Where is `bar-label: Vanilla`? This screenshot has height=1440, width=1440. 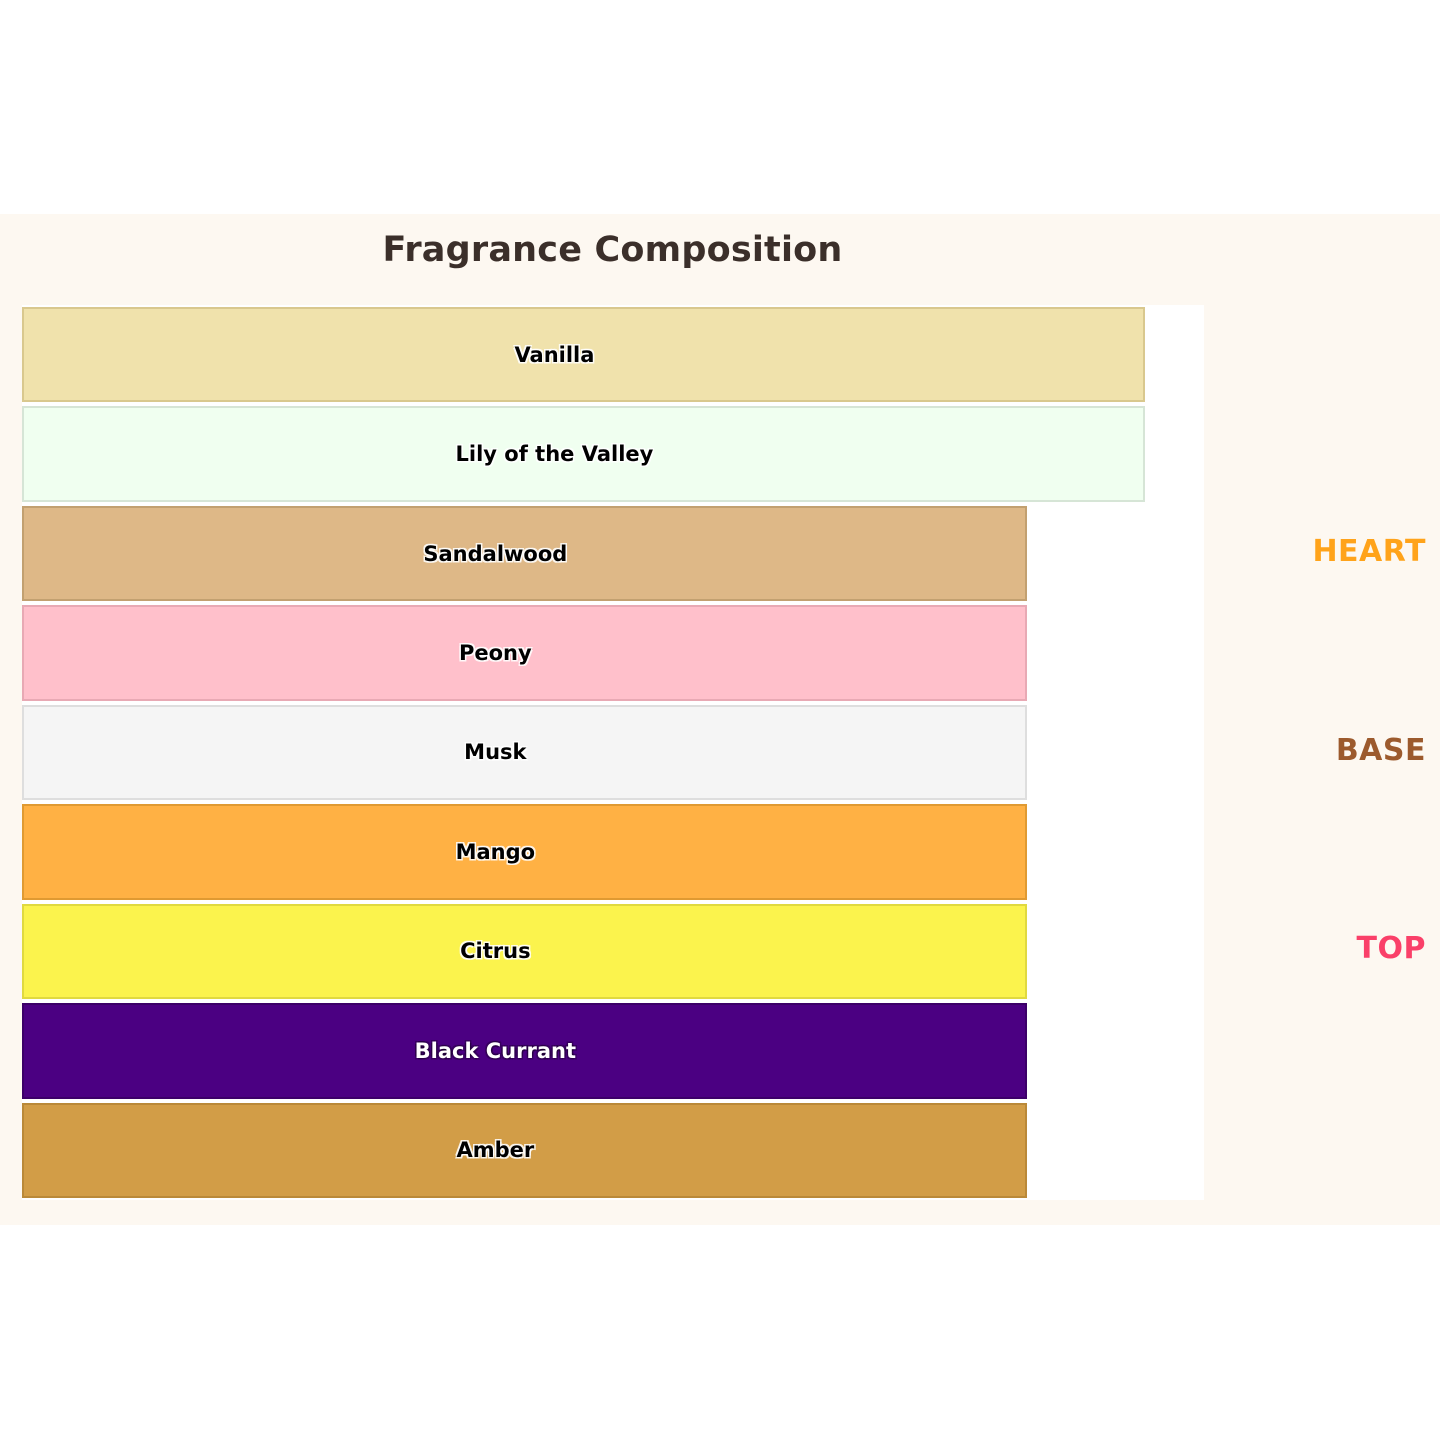
bar-label: Vanilla is located at coordinates (554, 354).